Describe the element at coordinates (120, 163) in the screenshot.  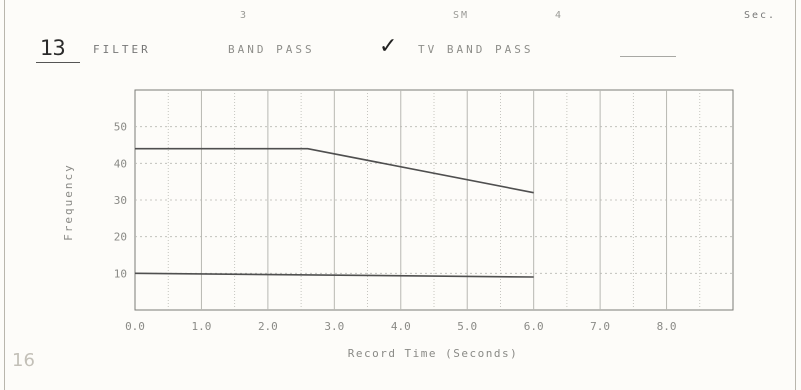
I see `y-tick-label: 40` at that location.